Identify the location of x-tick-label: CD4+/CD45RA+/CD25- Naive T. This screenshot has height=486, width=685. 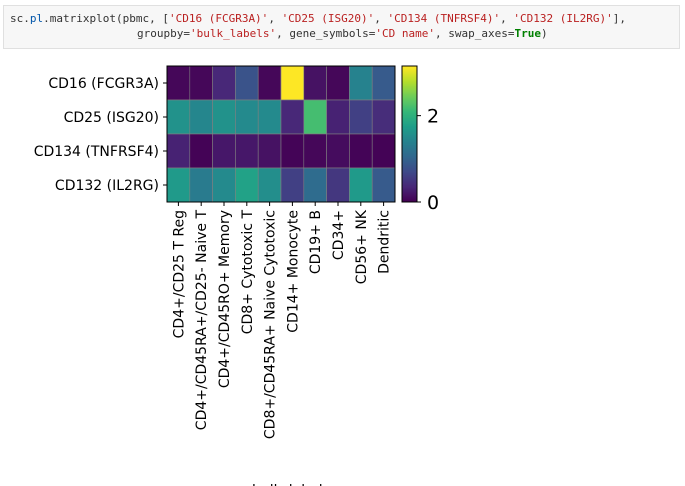
(202, 320).